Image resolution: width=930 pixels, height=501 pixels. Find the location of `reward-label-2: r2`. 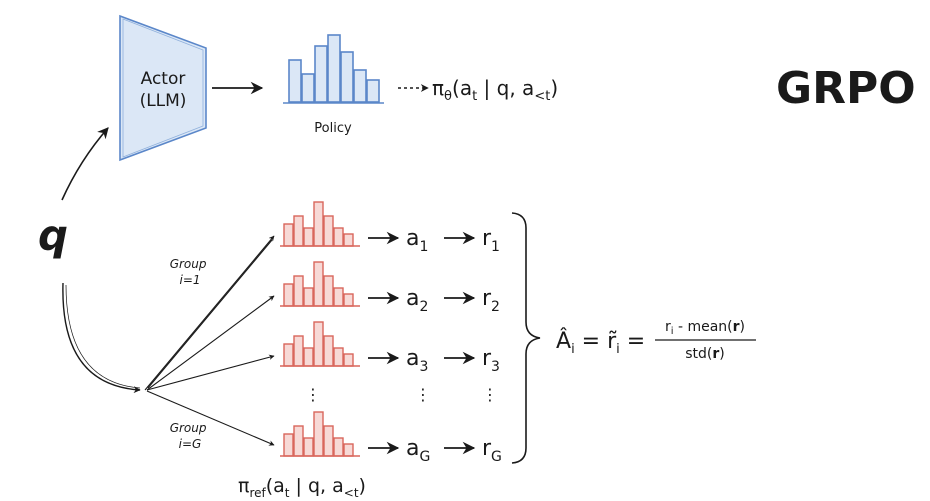

reward-label-2: r2 is located at coordinates (491, 300).